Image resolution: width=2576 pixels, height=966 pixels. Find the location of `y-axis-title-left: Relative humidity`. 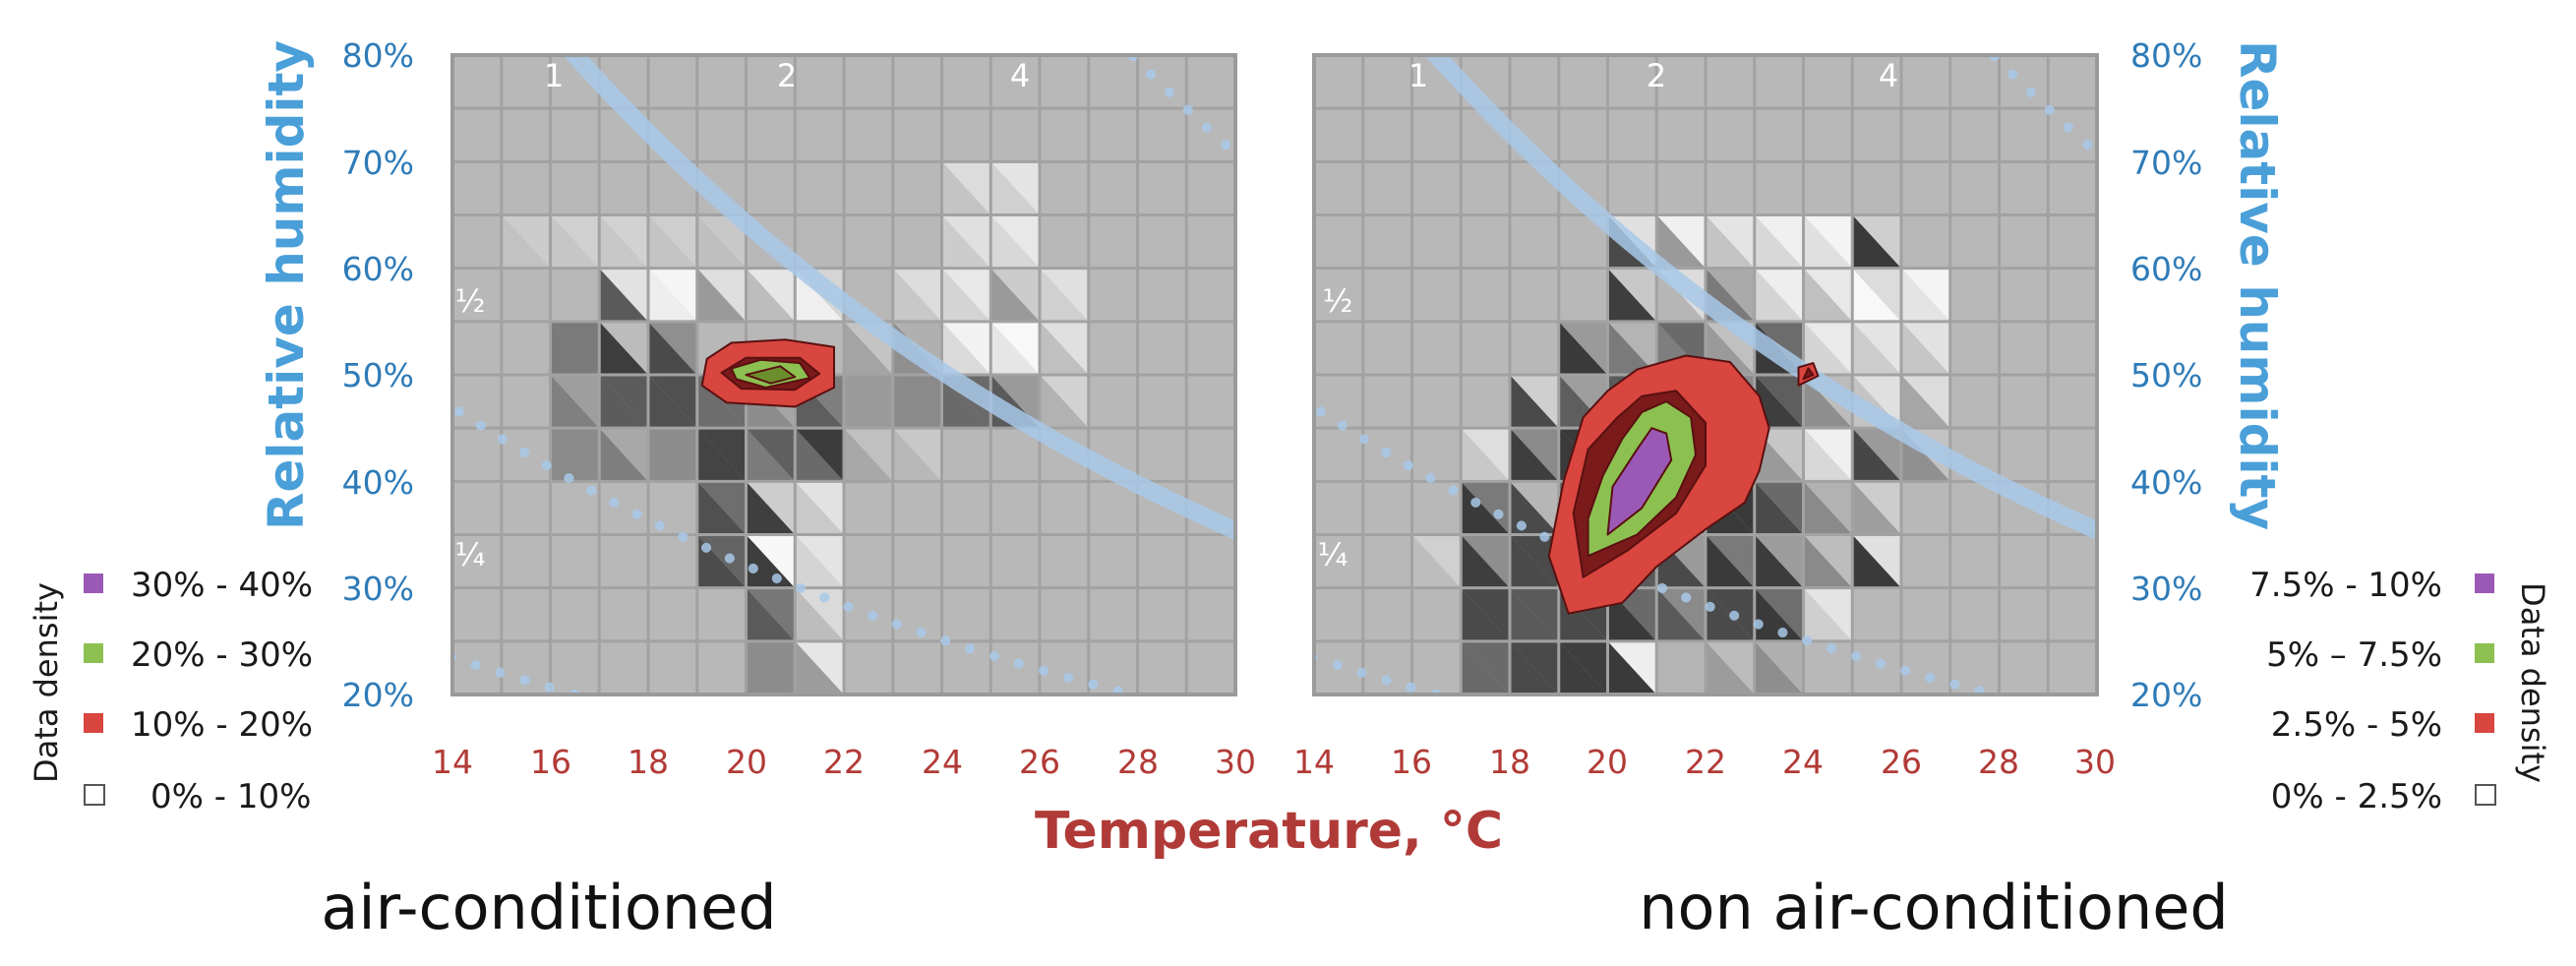

y-axis-title-left: Relative humidity is located at coordinates (287, 285).